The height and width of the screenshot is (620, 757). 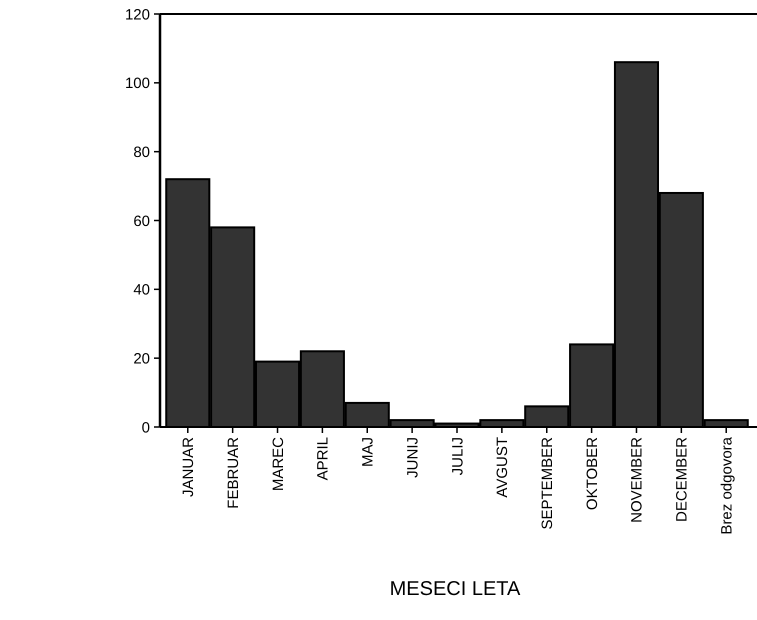 I want to click on x-tick-label: MAJ, so click(x=368, y=452).